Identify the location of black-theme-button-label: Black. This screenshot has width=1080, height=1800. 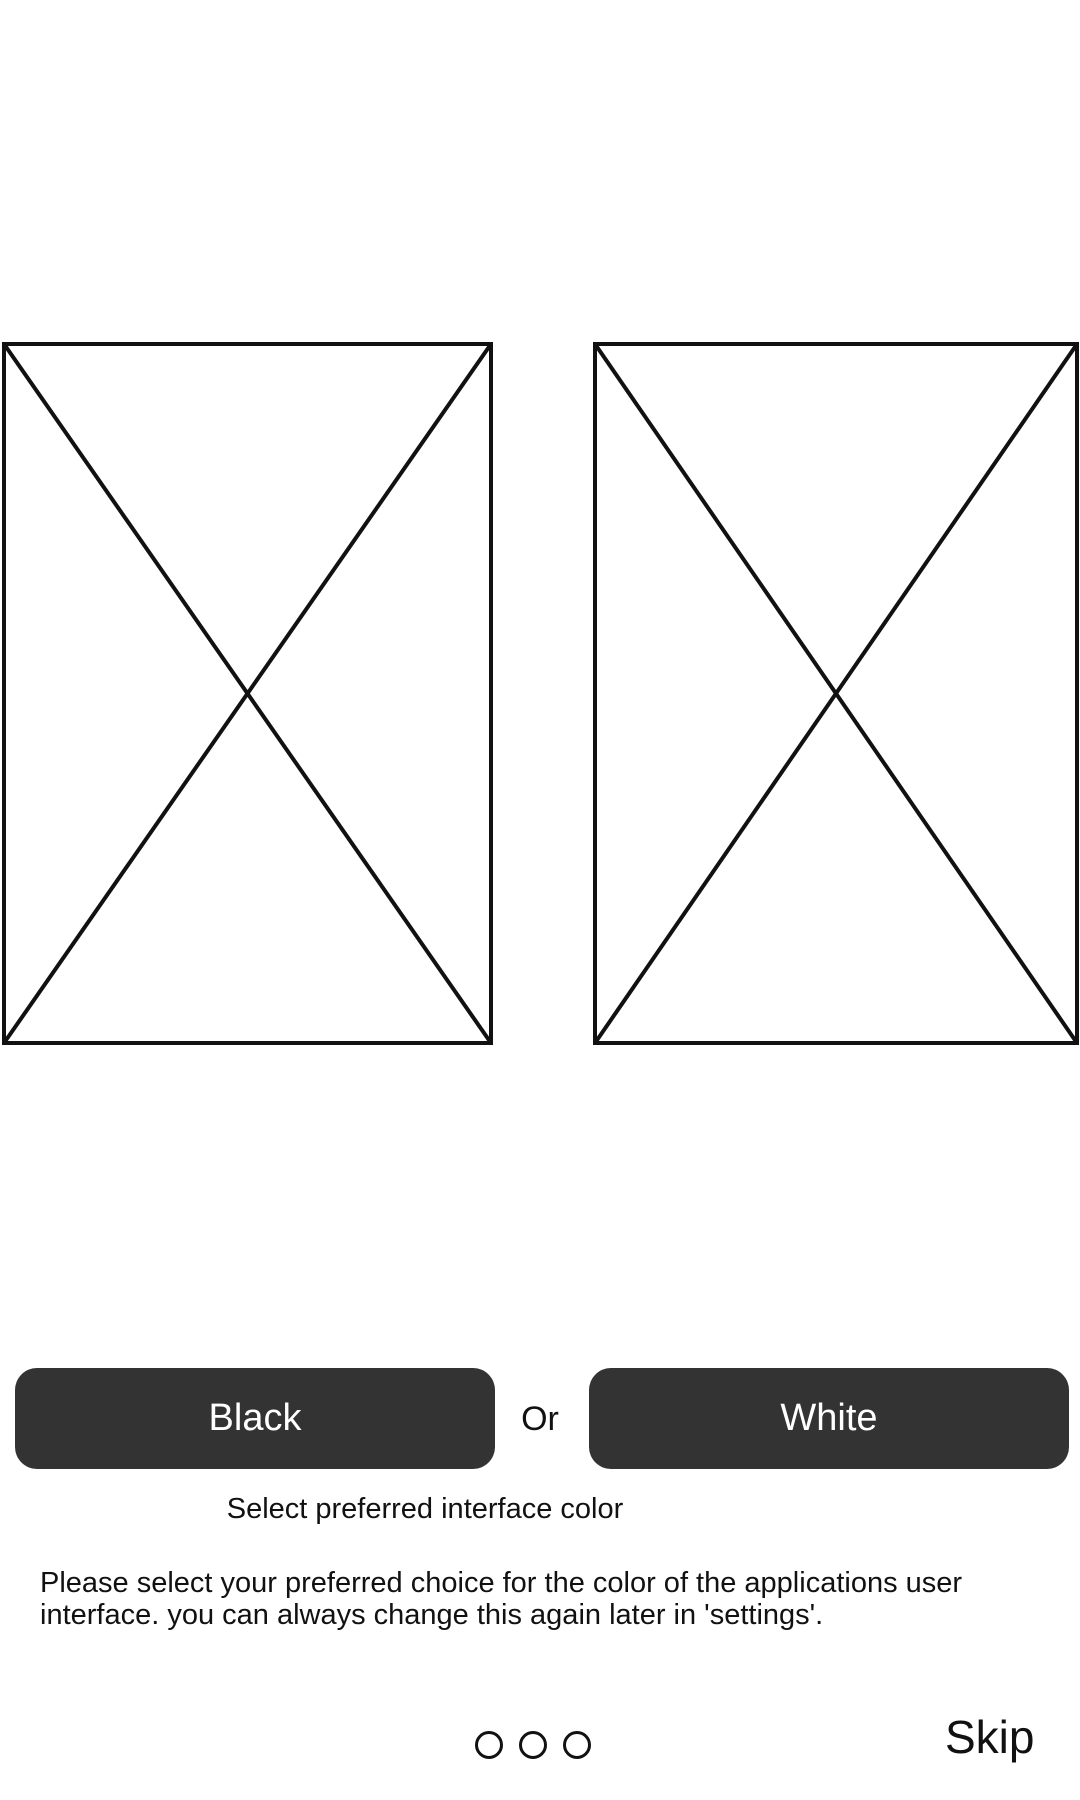
(255, 1418).